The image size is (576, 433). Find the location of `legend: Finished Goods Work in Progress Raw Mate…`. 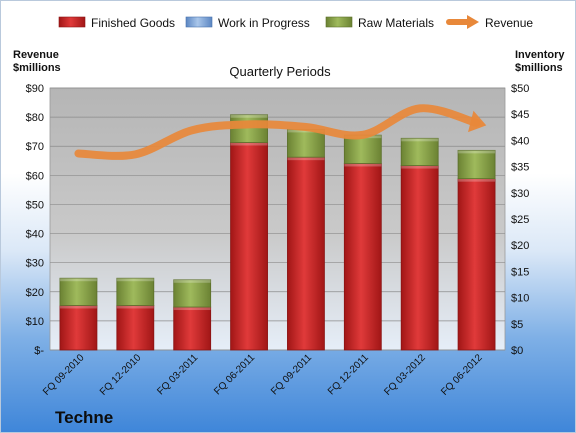

legend: Finished Goods Work in Progress Raw Mate… is located at coordinates (295, 22).